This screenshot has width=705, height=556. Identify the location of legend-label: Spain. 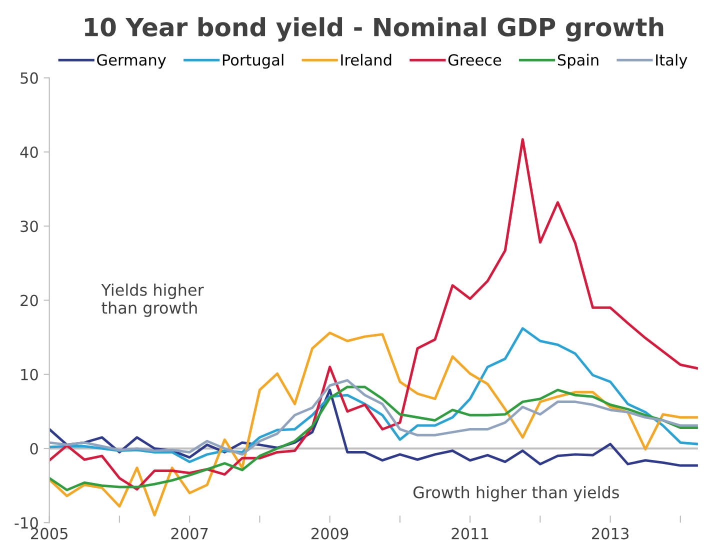
(578, 61).